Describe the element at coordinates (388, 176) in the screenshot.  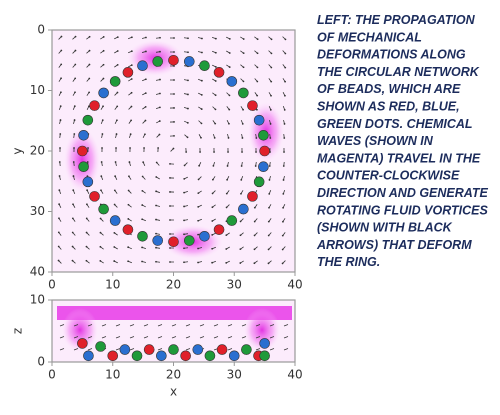
I see `caption-line: COUNTER-CLOCKWISE` at that location.